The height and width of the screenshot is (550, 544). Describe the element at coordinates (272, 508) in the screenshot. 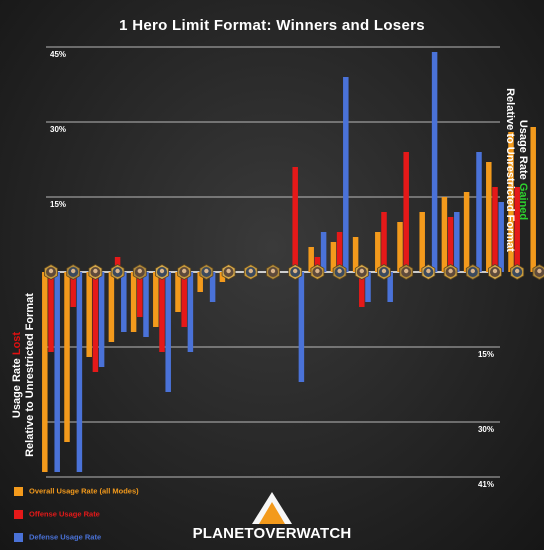

I see `planetoverwatch-logo-icon` at that location.